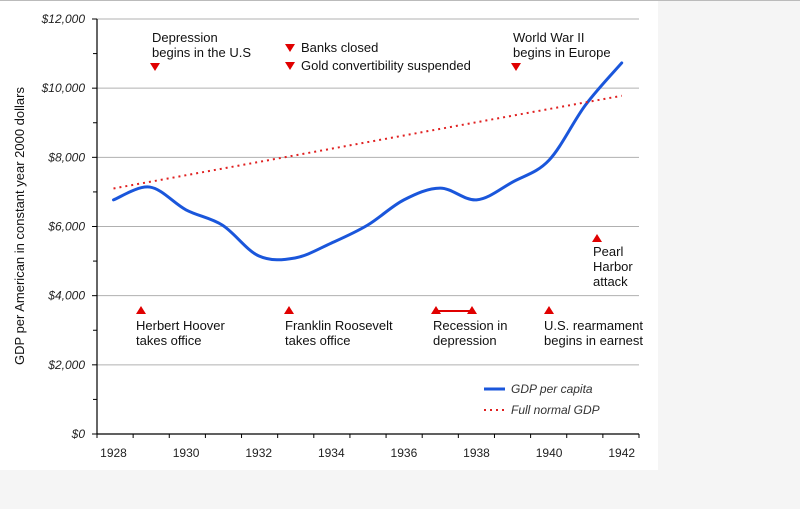  What do you see at coordinates (201, 52) in the screenshot?
I see `annotation-text: begins in the U.S` at bounding box center [201, 52].